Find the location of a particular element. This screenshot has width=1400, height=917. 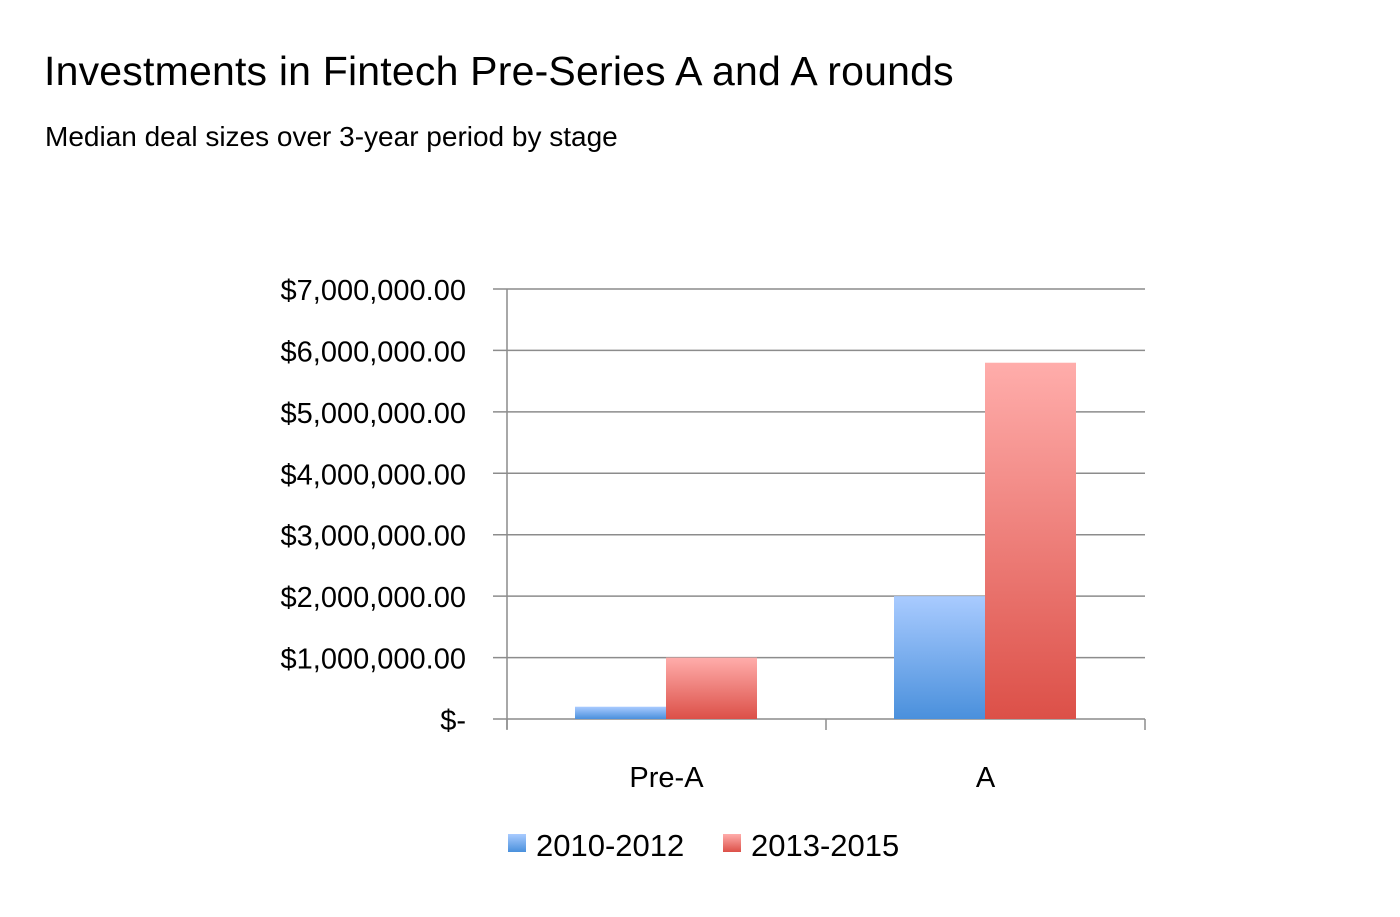

legend: 2010-2012 2013-2015 is located at coordinates (703, 845).